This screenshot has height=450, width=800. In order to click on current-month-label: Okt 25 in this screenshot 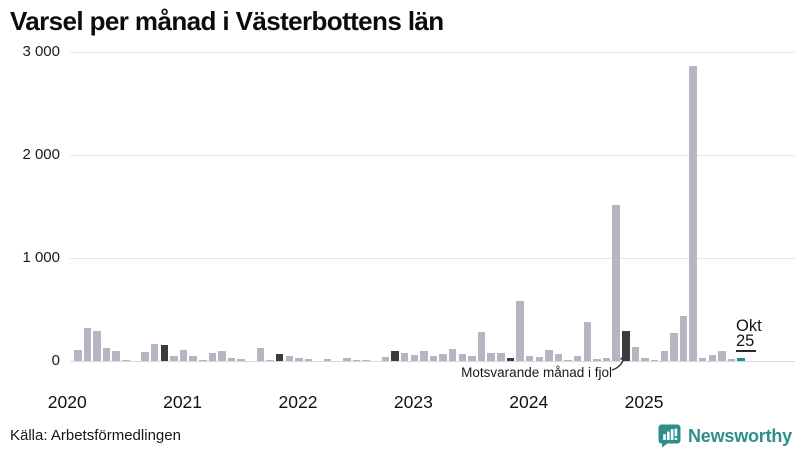, I will do `click(749, 334)`.